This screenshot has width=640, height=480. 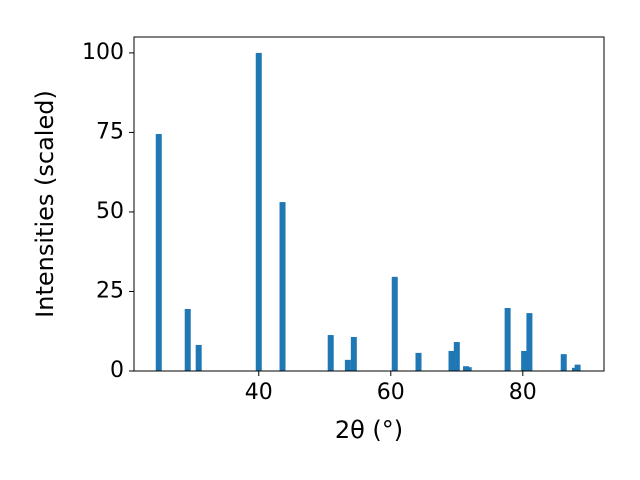 What do you see at coordinates (103, 52) in the screenshot?
I see `y-tick-label: 100` at bounding box center [103, 52].